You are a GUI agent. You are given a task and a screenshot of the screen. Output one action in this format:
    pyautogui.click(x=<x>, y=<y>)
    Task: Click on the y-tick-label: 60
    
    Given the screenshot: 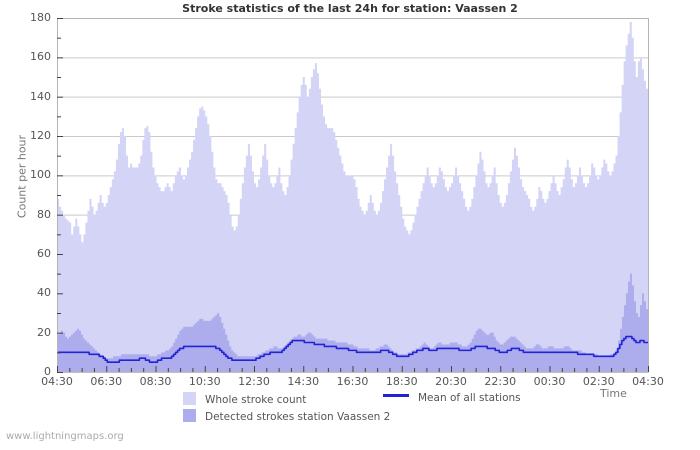 What is the action you would take?
    pyautogui.click(x=44, y=253)
    